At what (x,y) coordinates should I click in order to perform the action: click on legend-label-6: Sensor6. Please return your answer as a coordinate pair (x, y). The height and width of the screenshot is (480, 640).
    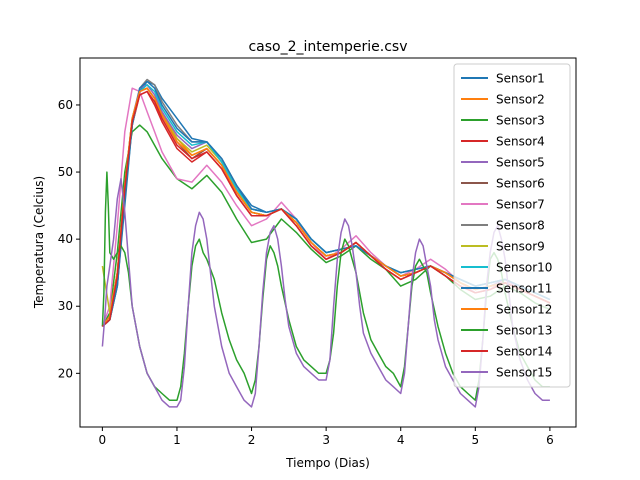
    Looking at the image, I should click on (520, 184).